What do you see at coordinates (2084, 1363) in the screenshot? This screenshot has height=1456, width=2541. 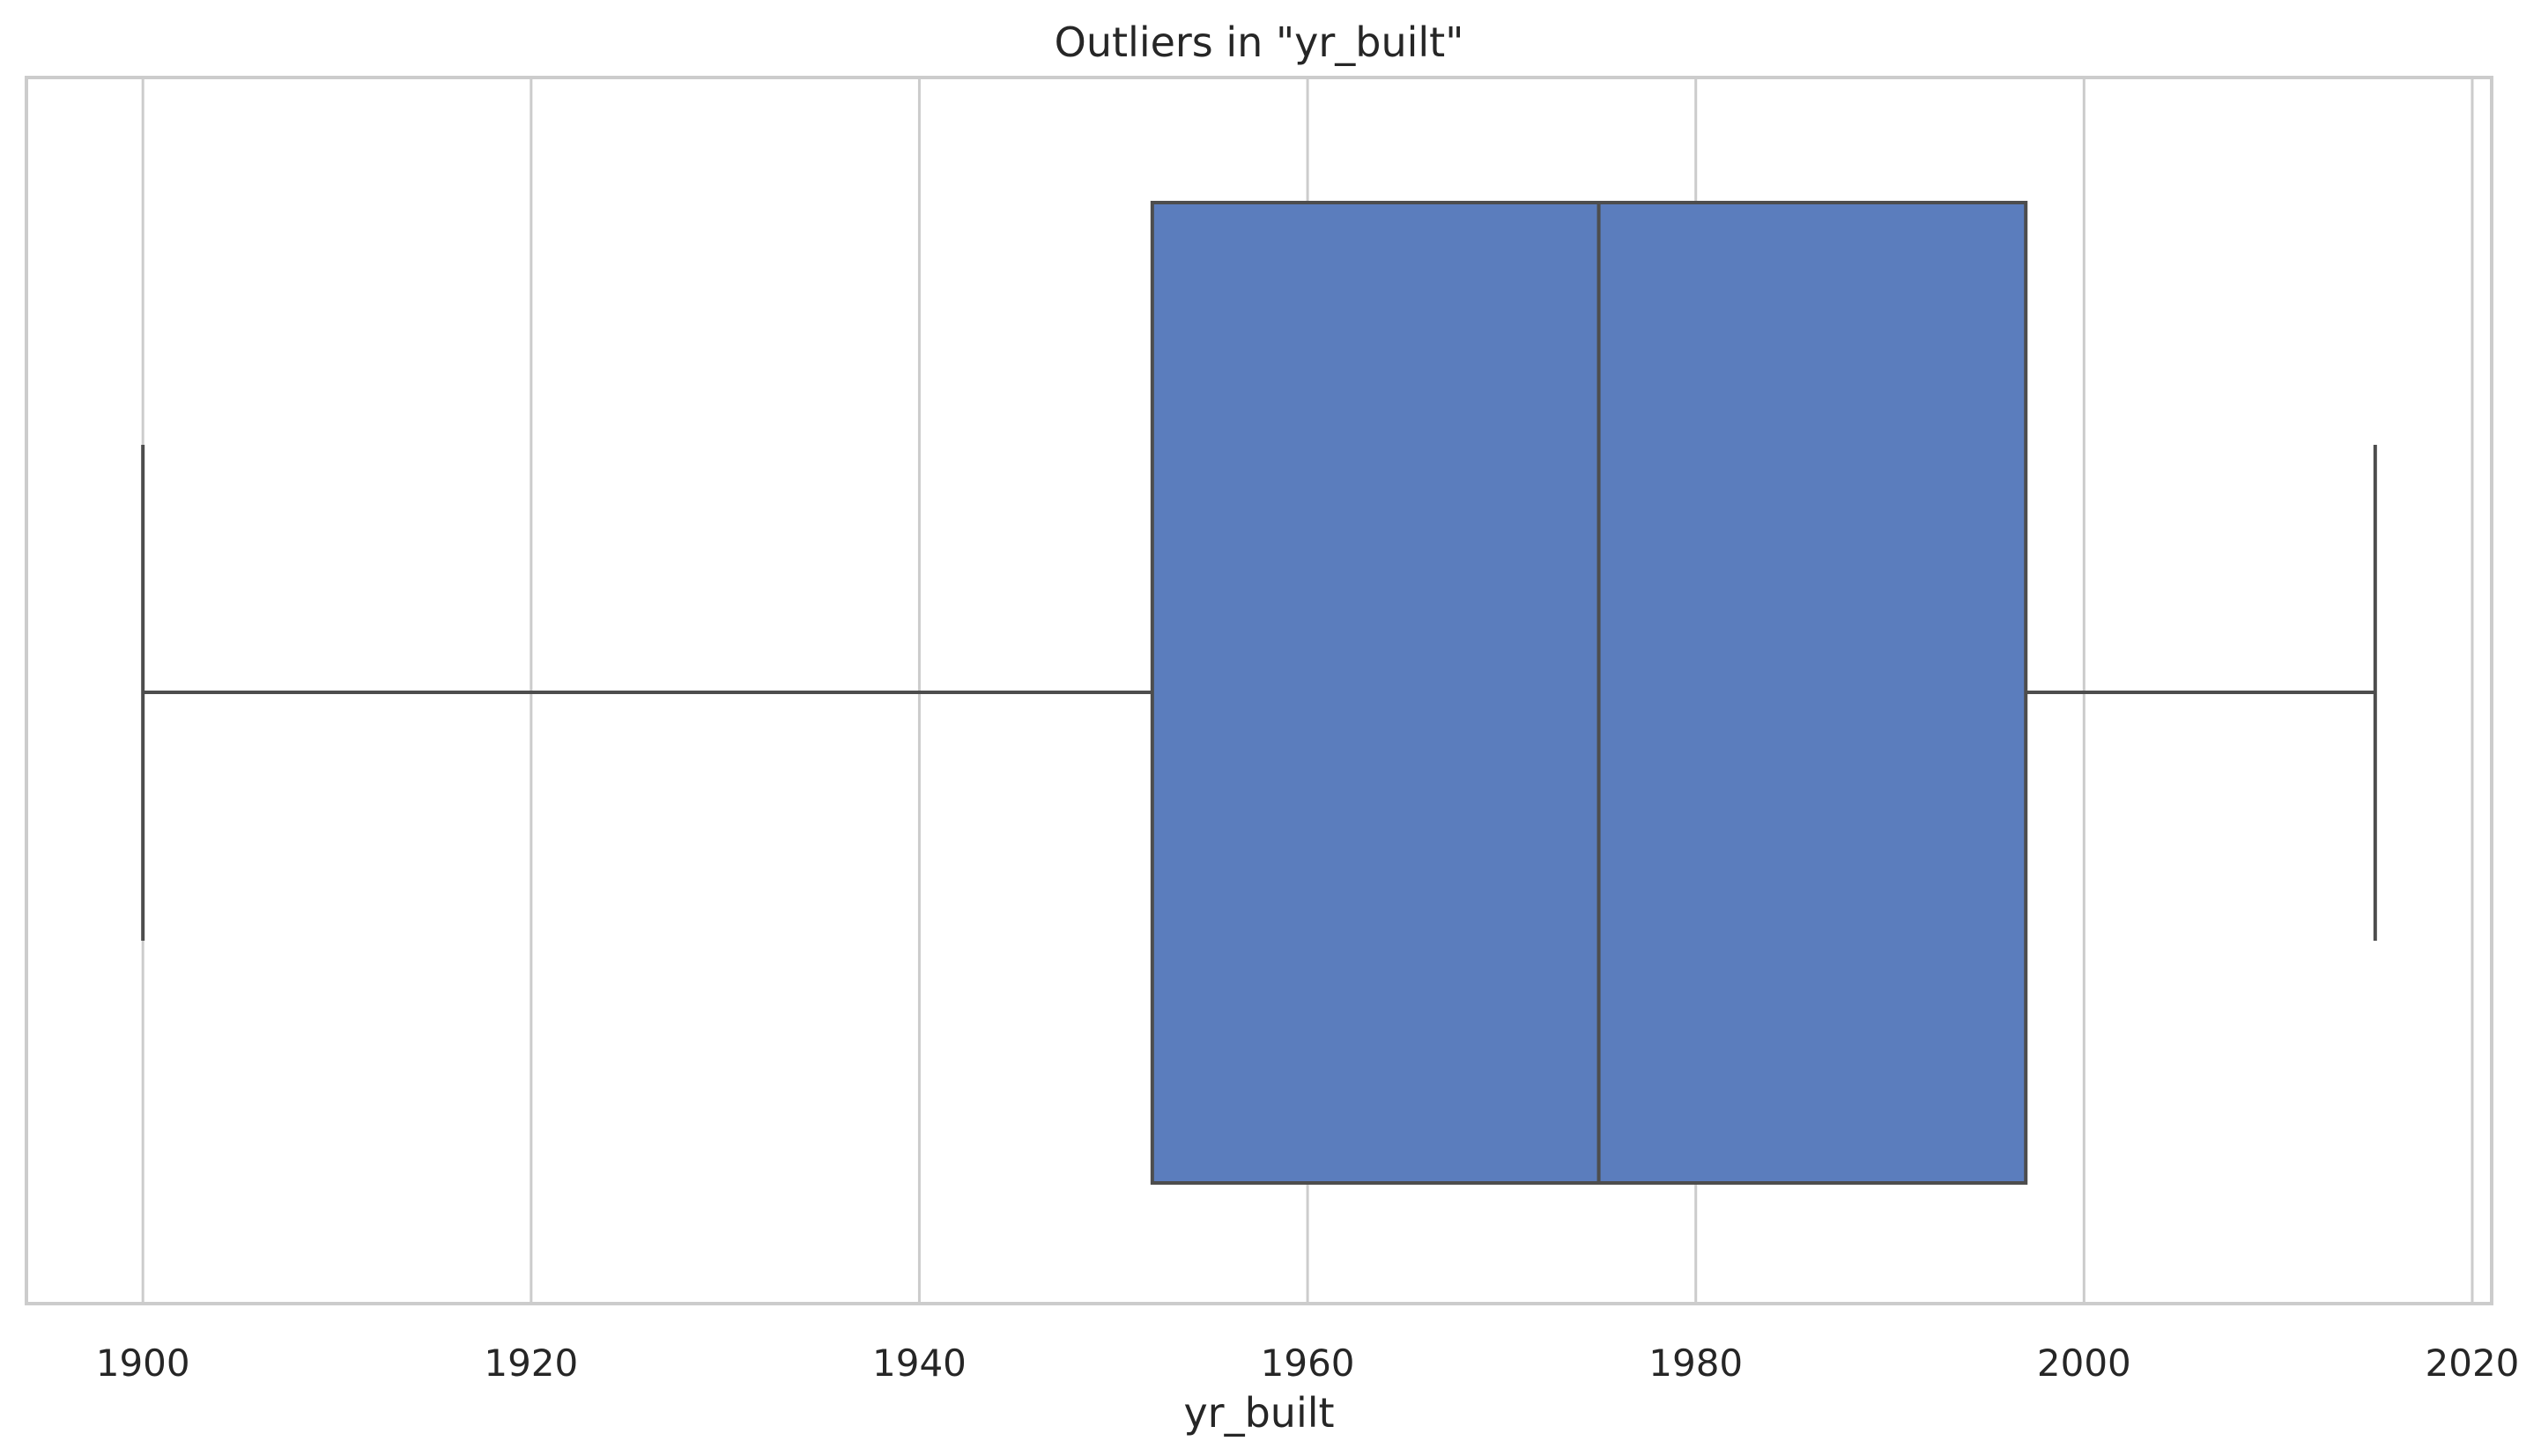 I see `x-tick-label-2000: 2000` at bounding box center [2084, 1363].